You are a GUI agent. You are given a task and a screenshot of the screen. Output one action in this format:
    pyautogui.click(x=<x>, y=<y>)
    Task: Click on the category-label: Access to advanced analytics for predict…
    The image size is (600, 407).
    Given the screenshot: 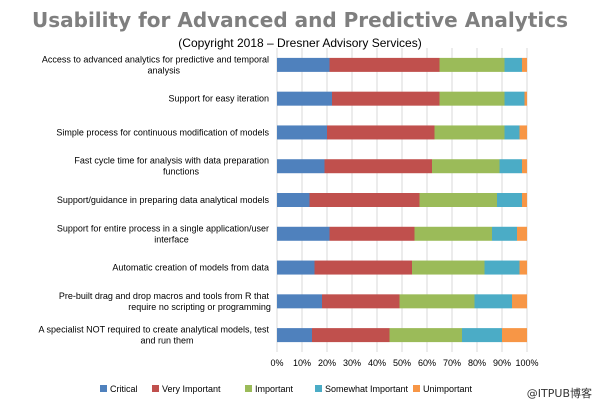 What is the action you would take?
    pyautogui.click(x=155, y=64)
    